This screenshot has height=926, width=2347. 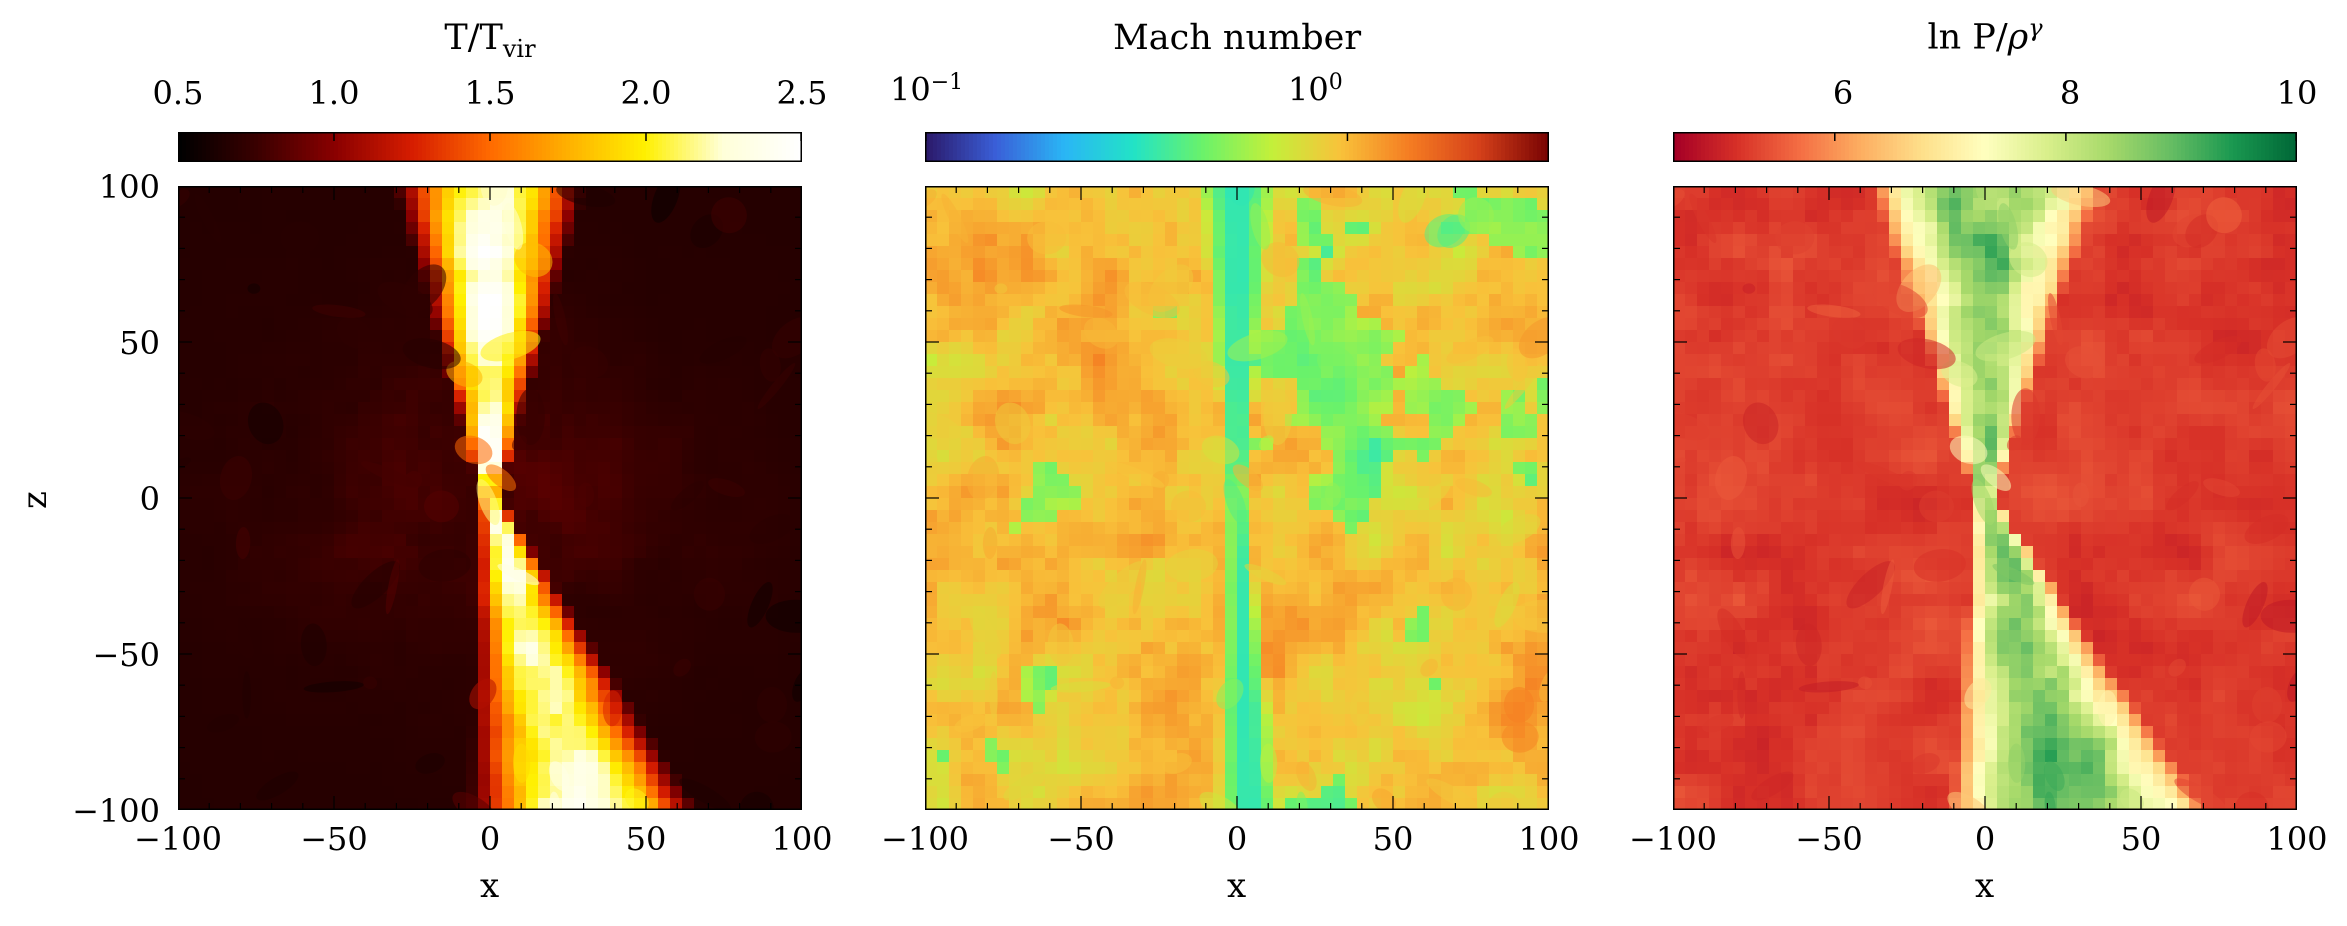 I want to click on cbar-2-tick-0: 10−1, so click(x=926, y=89).